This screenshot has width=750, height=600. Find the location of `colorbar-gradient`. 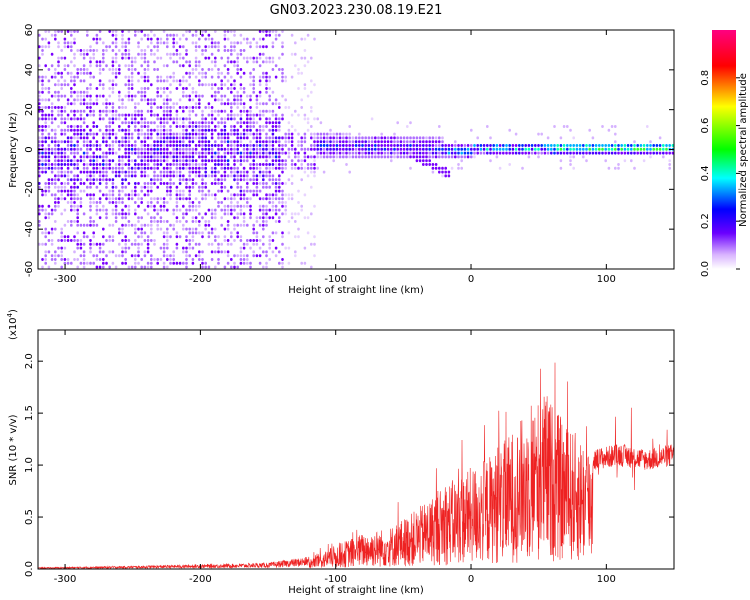

colorbar-gradient is located at coordinates (724, 149).